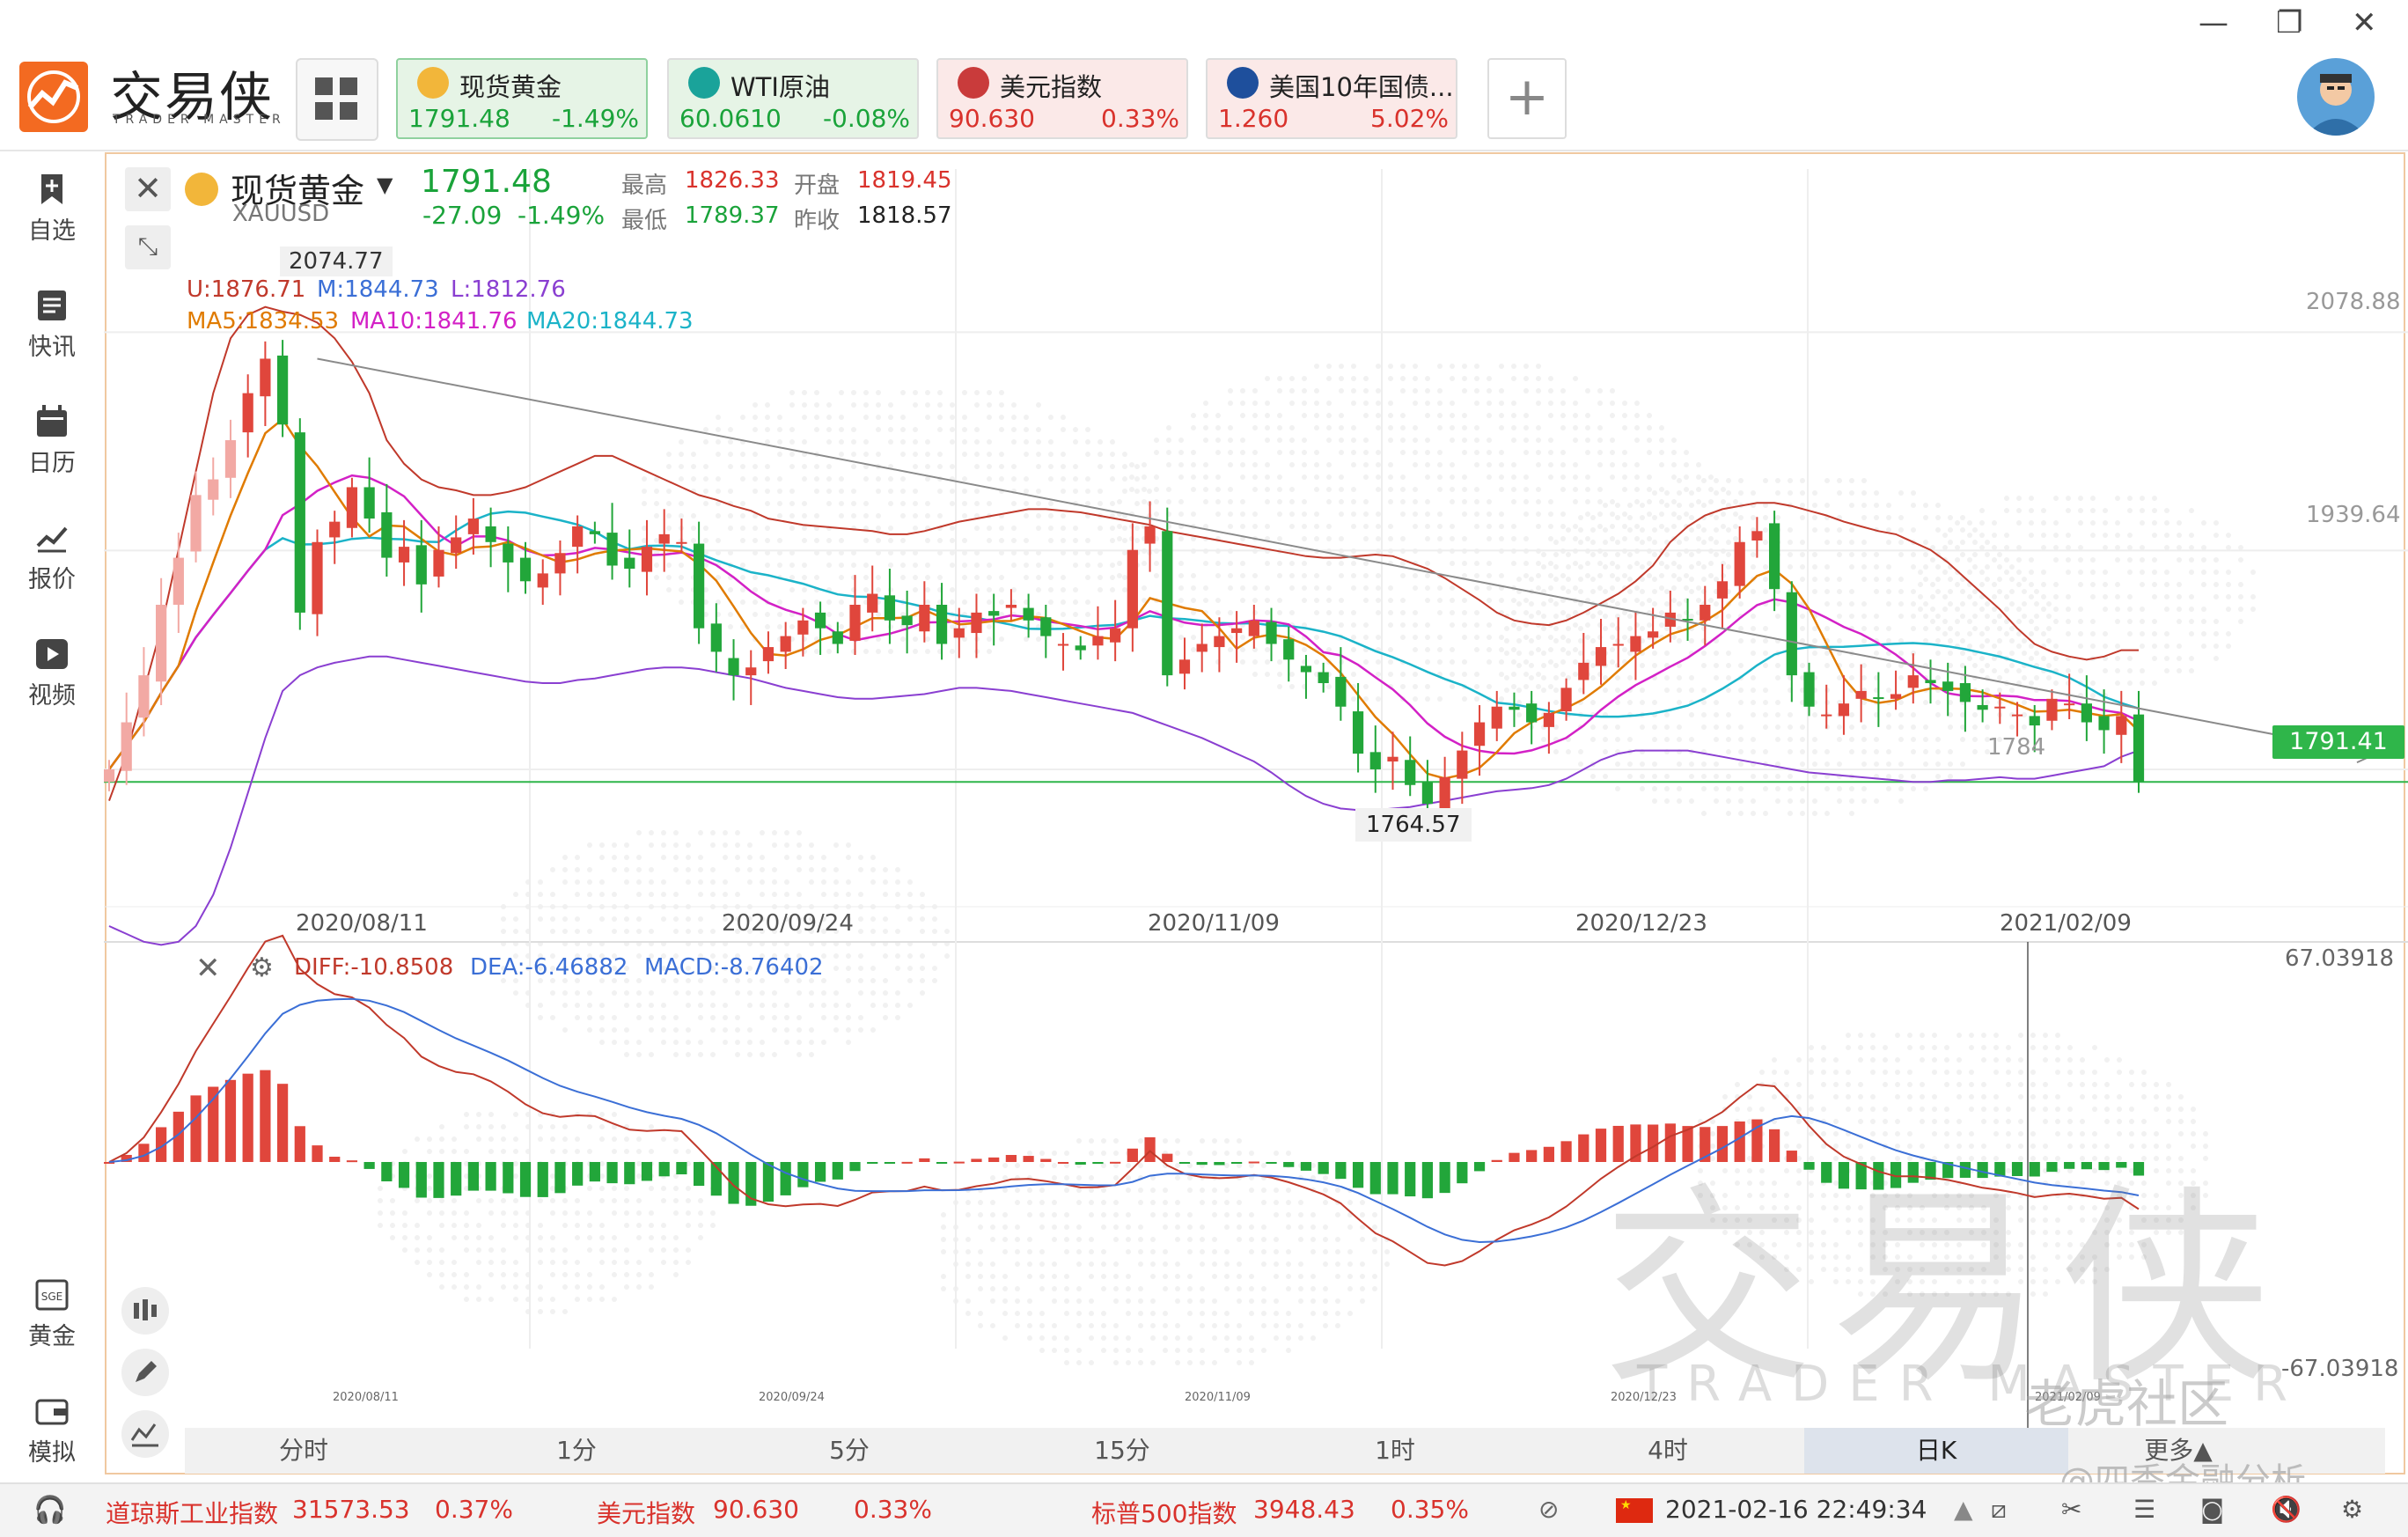 The image size is (2408, 1537). Describe the element at coordinates (2071, 1509) in the screenshot. I see `tools-icon: ✂` at that location.